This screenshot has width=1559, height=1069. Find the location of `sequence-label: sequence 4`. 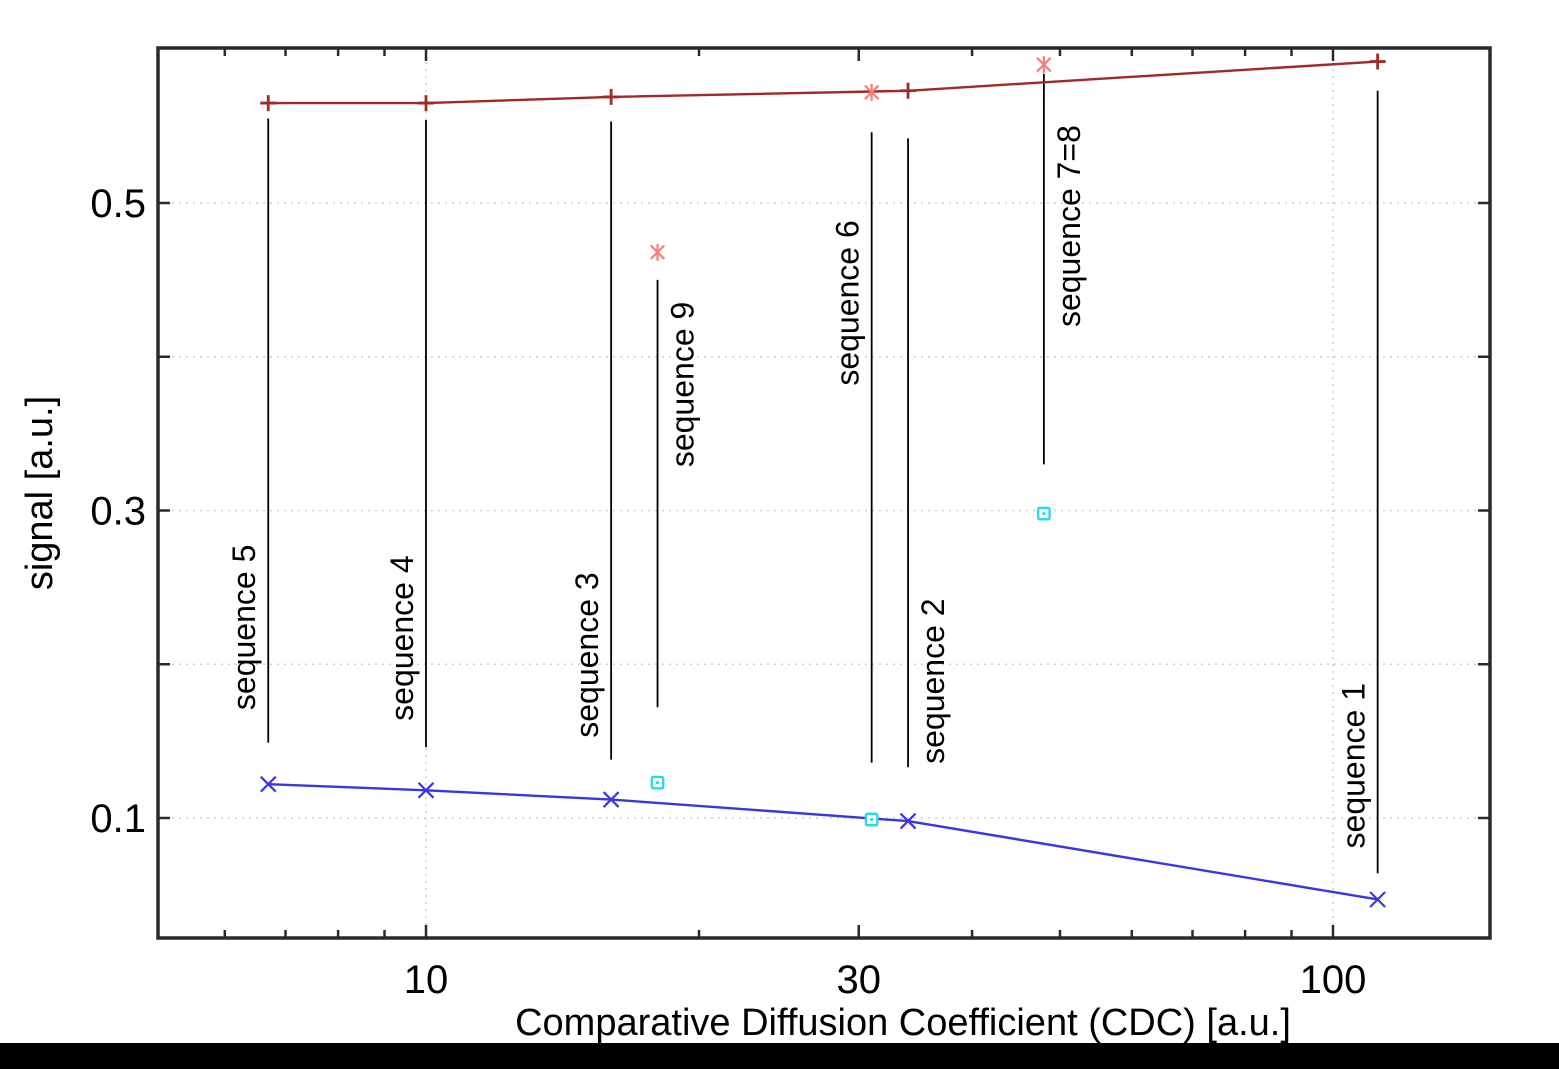

sequence-label: sequence 4 is located at coordinates (402, 637).